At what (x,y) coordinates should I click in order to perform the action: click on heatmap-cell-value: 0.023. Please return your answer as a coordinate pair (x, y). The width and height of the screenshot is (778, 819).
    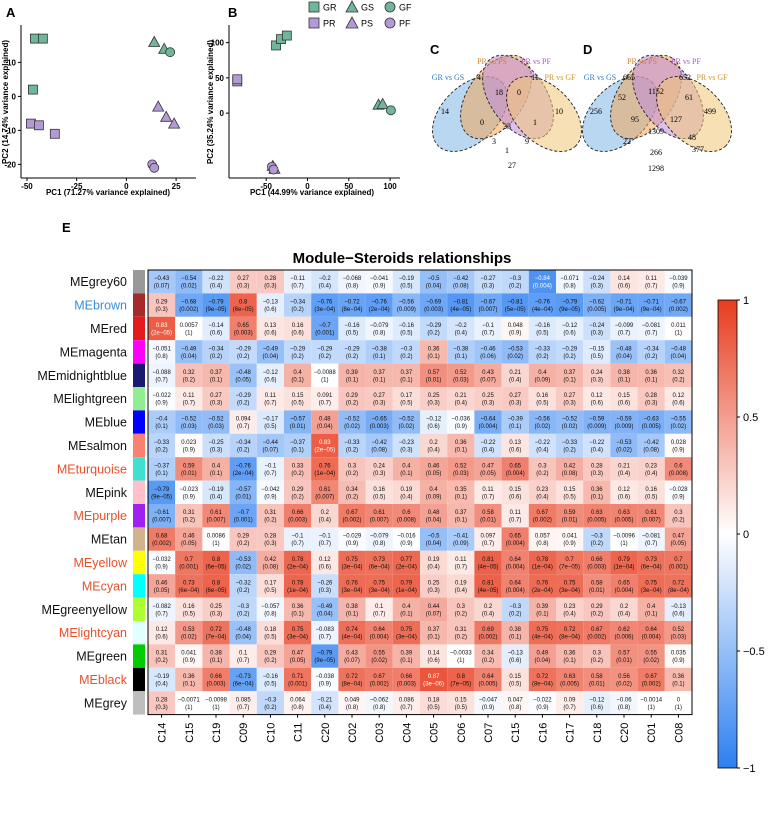
    Looking at the image, I should click on (189, 443).